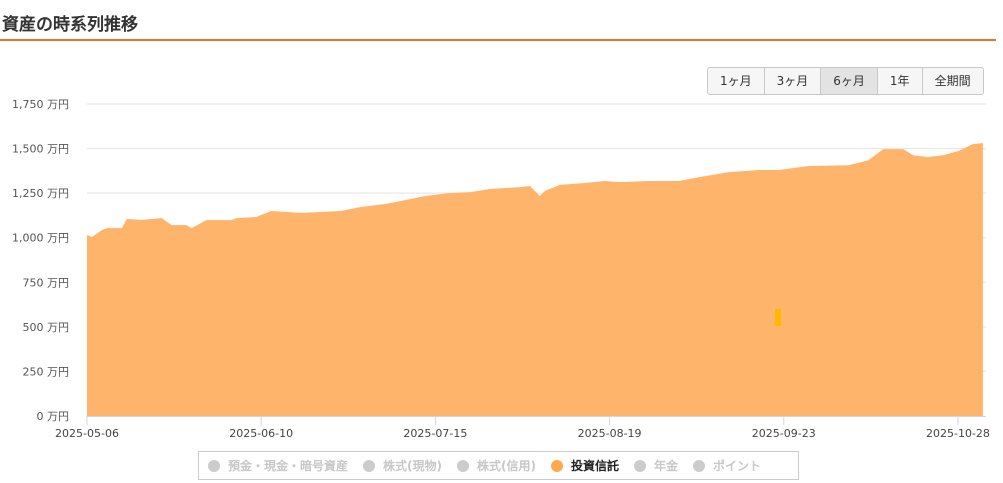 The height and width of the screenshot is (483, 1003). I want to click on legend-label: 投資信託, so click(594, 466).